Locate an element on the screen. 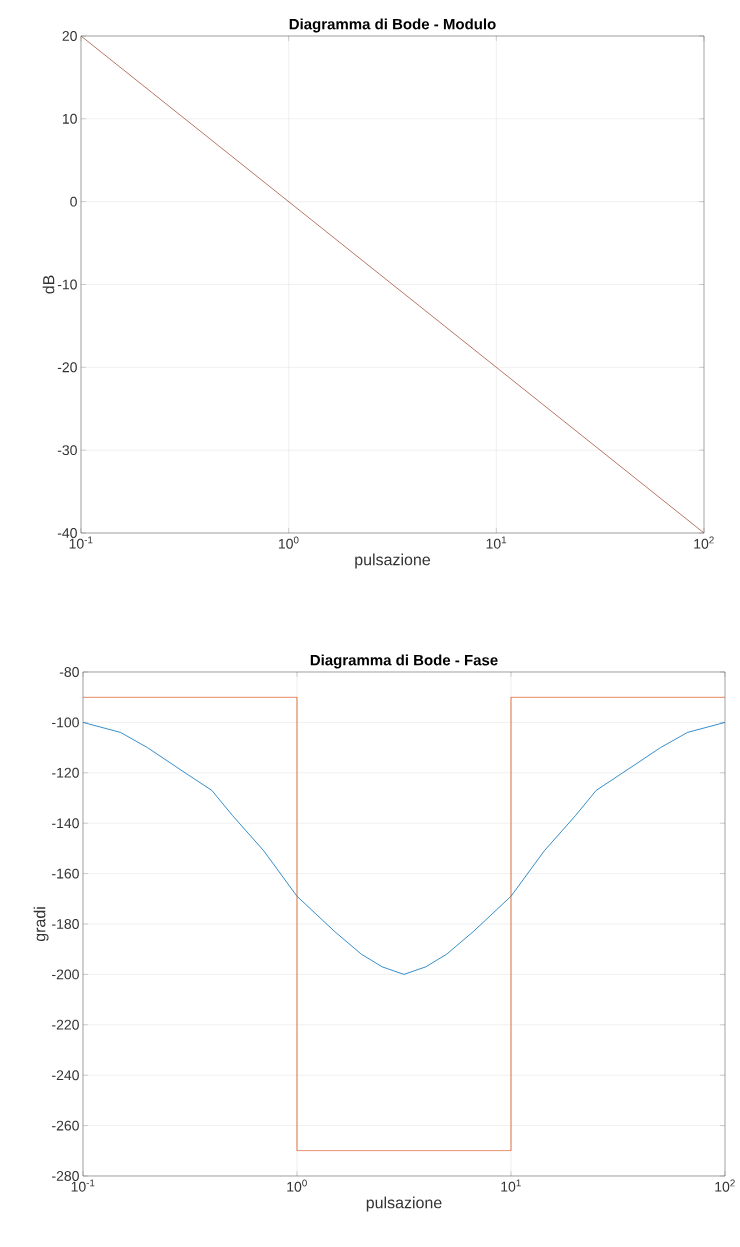 Image resolution: width=740 pixels, height=1247 pixels. y-axis-title: gradi is located at coordinates (41, 924).